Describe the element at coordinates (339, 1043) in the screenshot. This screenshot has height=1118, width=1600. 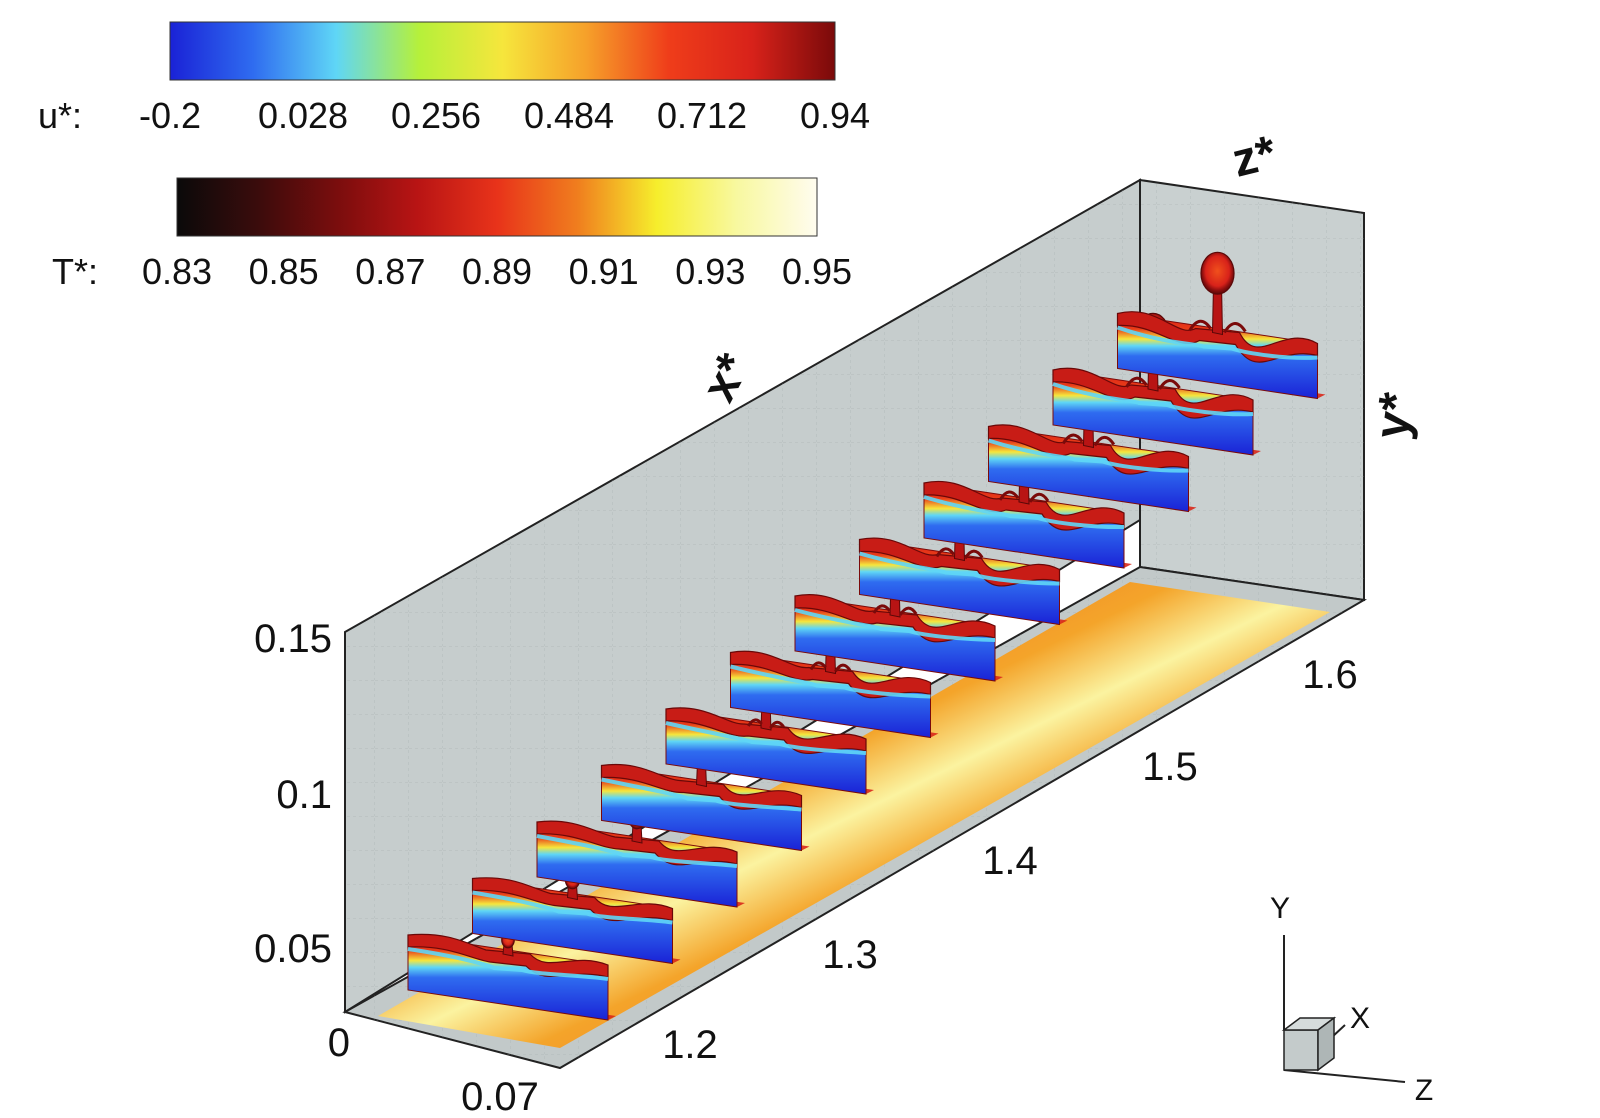
I see `y-tick-label: 0` at that location.